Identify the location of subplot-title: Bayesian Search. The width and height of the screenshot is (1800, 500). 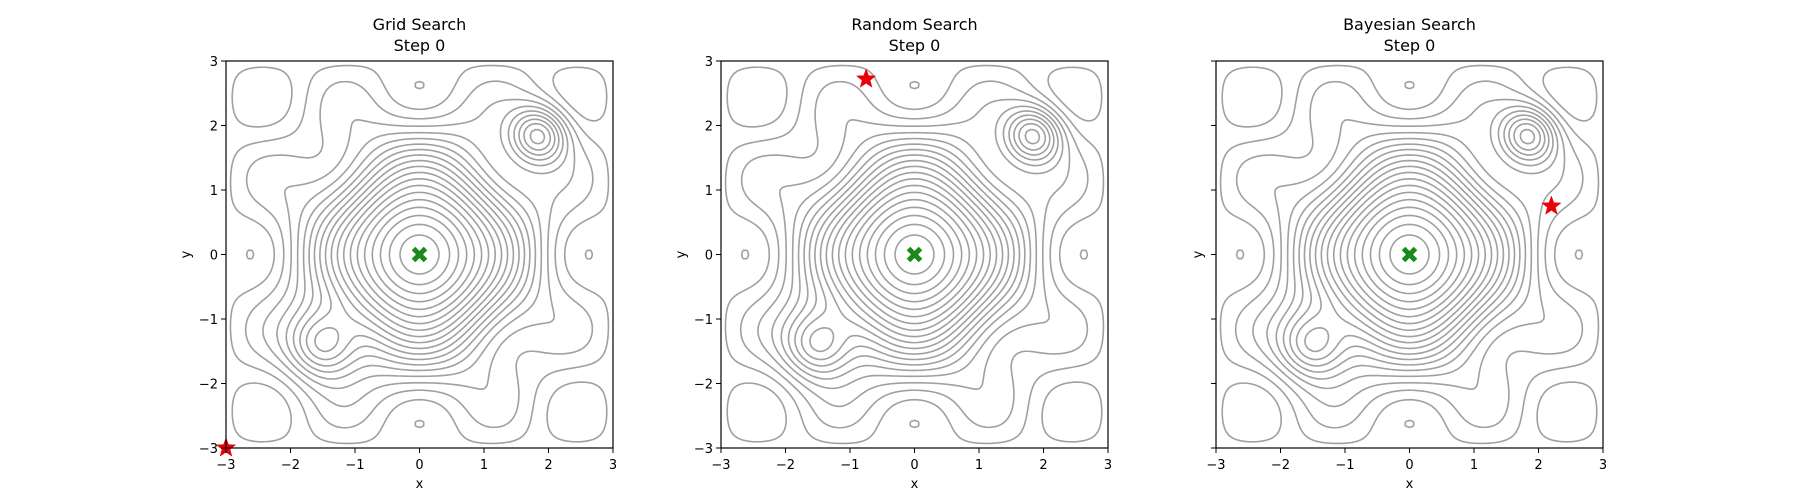
(1409, 24).